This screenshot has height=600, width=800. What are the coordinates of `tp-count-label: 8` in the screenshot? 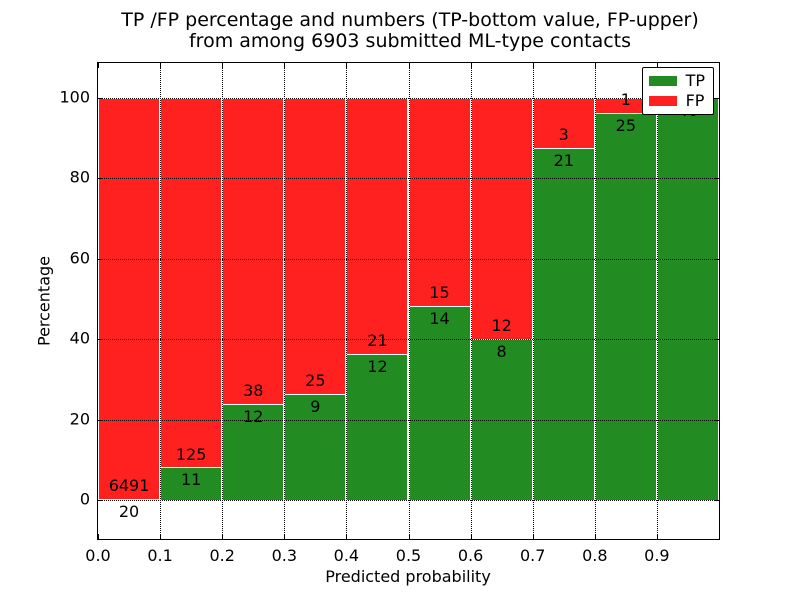 It's located at (501, 352).